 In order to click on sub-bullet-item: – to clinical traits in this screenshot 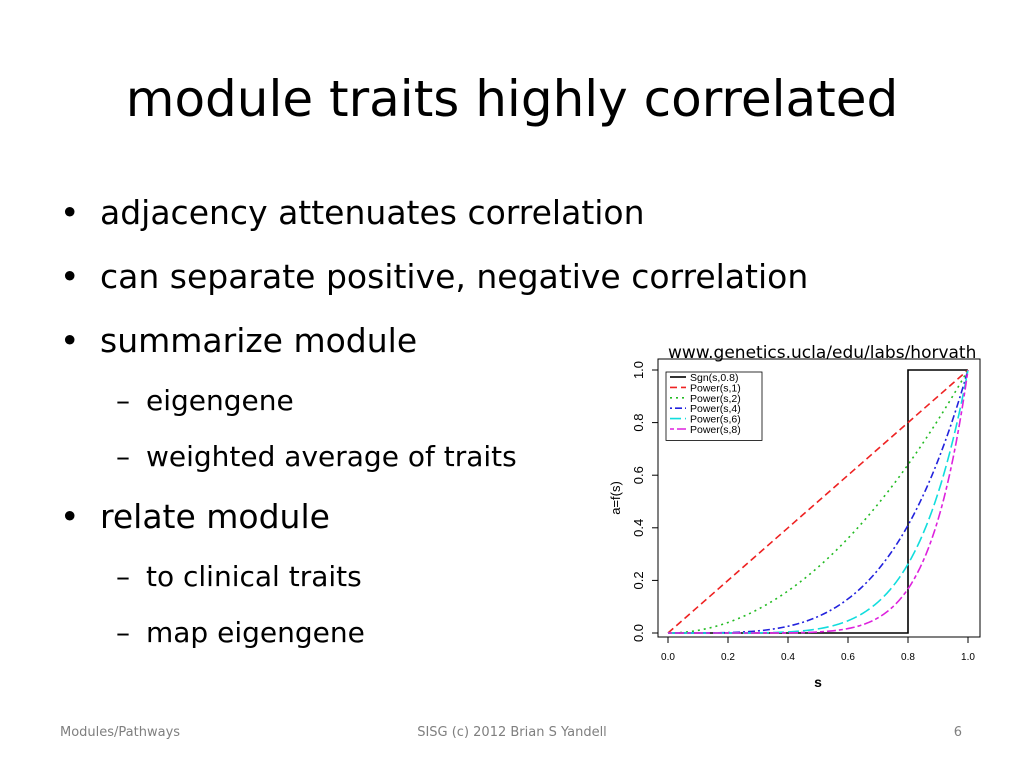, I will do `click(340, 577)`.